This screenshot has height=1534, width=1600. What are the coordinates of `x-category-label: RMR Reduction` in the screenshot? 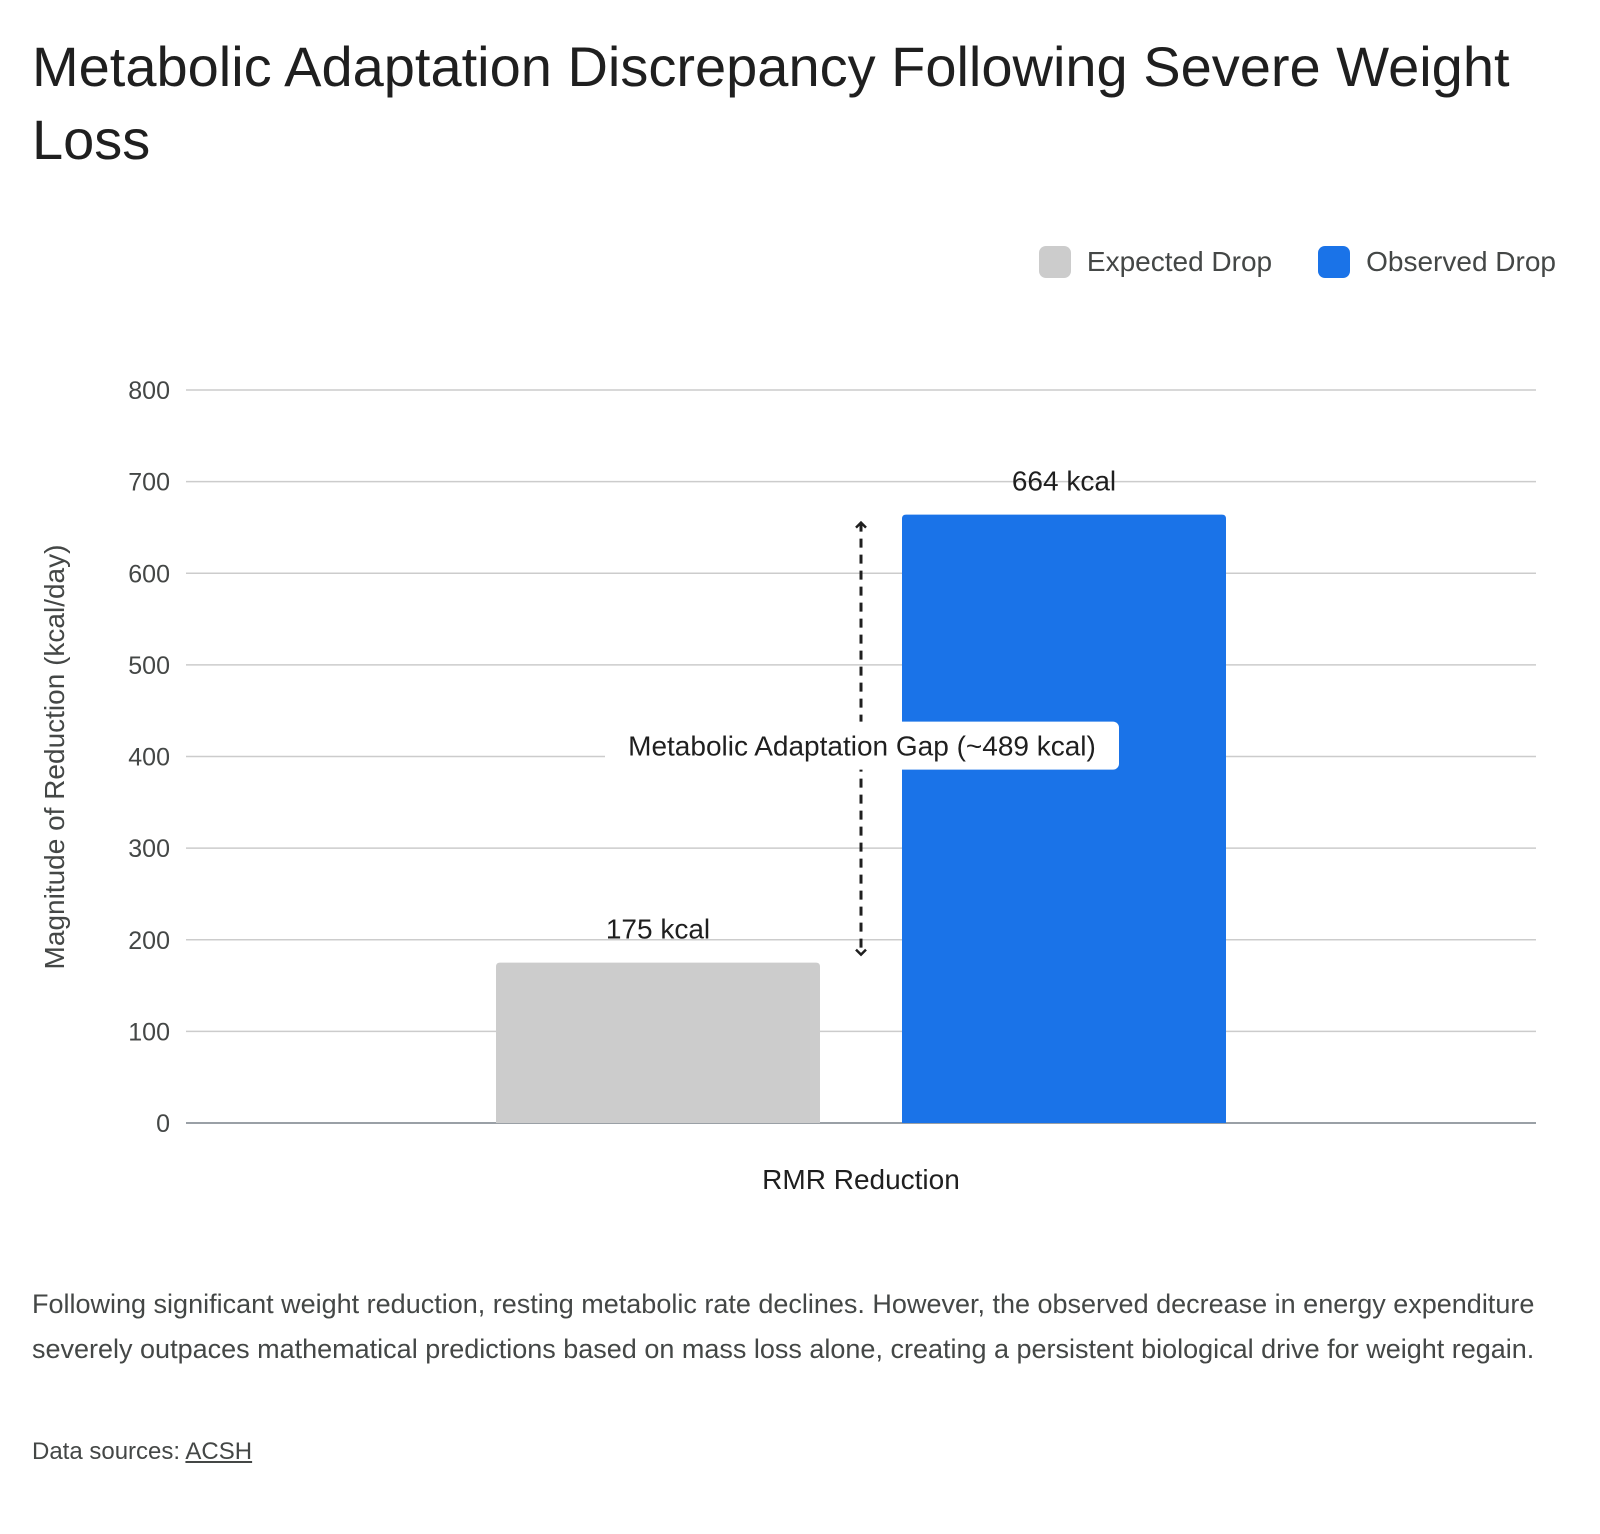 It's located at (861, 1179).